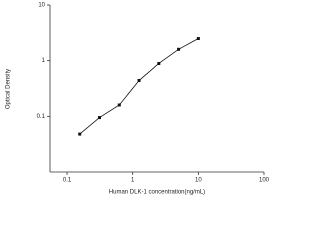 The width and height of the screenshot is (320, 240). Describe the element at coordinates (67, 181) in the screenshot. I see `x-tick-label: 0.1` at that location.